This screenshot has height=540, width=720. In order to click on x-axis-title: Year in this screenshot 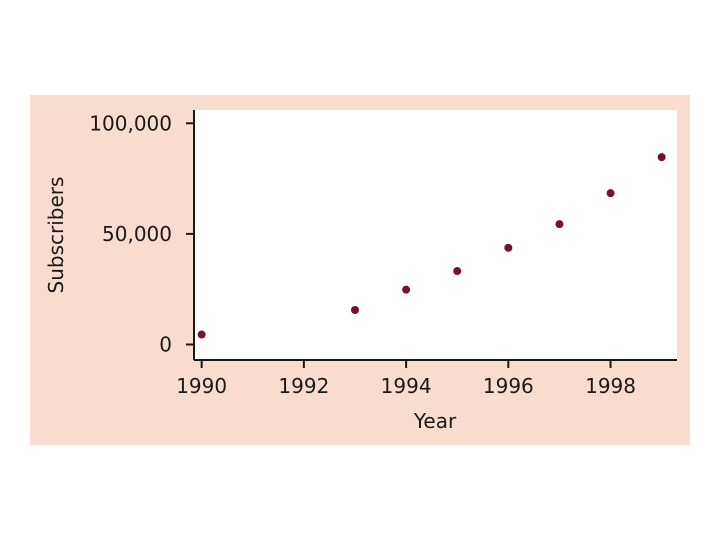, I will do `click(435, 421)`.